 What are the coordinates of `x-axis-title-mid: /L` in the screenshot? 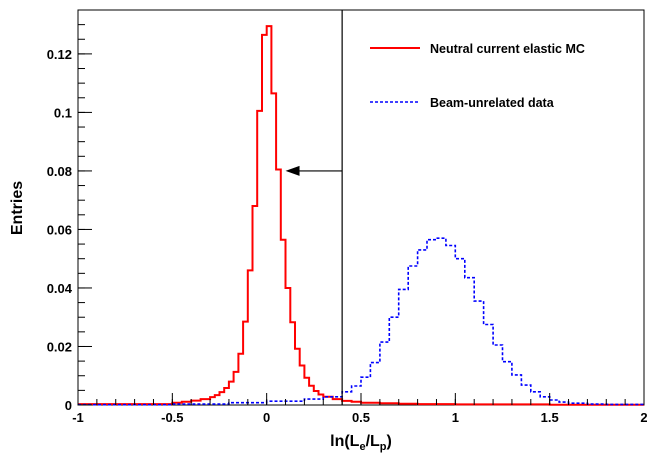 It's located at (373, 441).